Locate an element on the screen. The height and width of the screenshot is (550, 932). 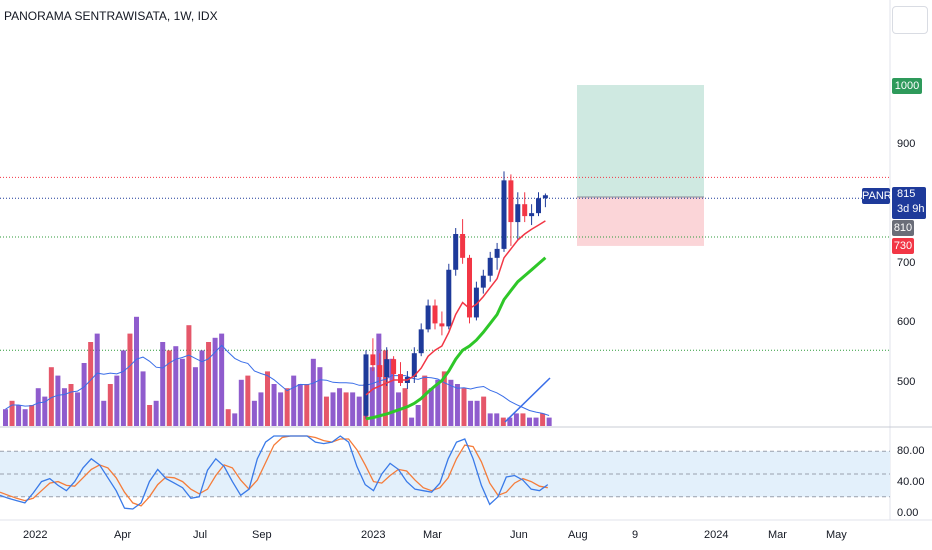
stoch-k-line is located at coordinates (274, 472).